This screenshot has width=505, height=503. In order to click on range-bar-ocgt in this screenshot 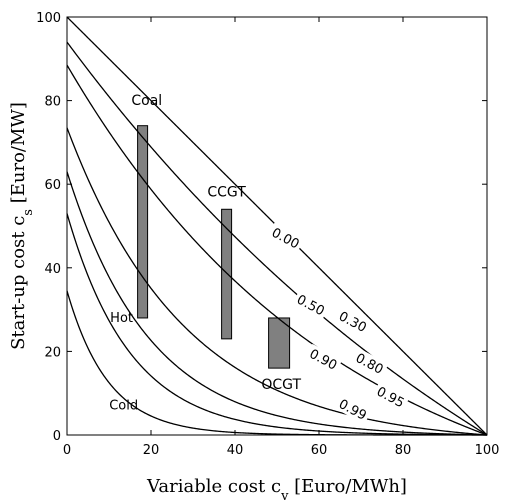, I will do `click(279, 343)`.